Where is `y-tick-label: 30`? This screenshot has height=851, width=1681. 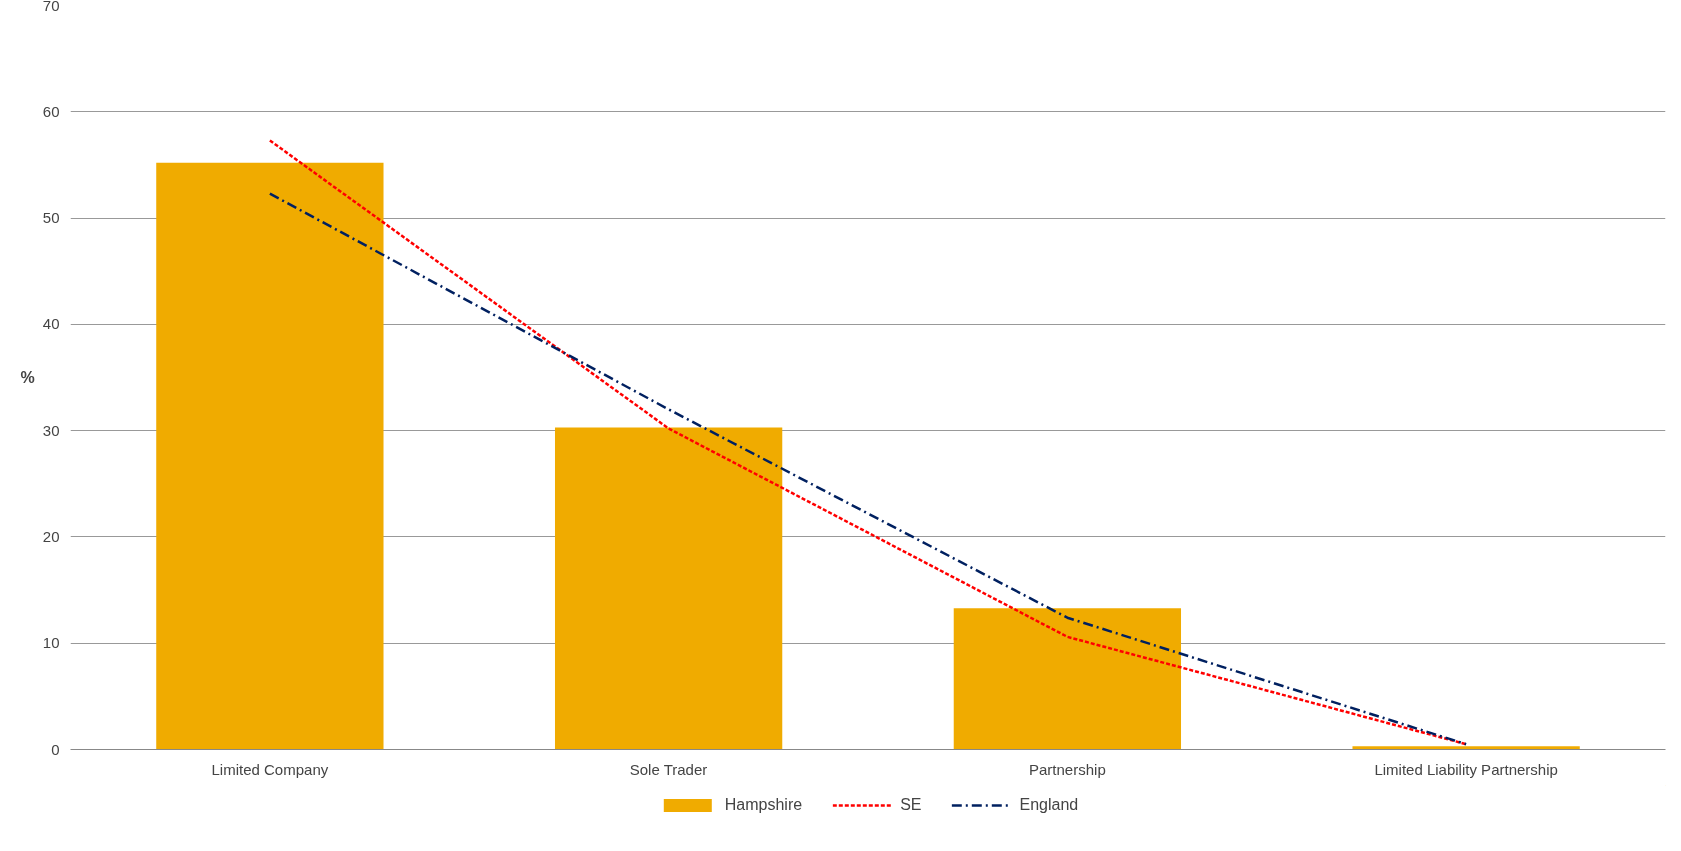 y-tick-label: 30 is located at coordinates (51, 430).